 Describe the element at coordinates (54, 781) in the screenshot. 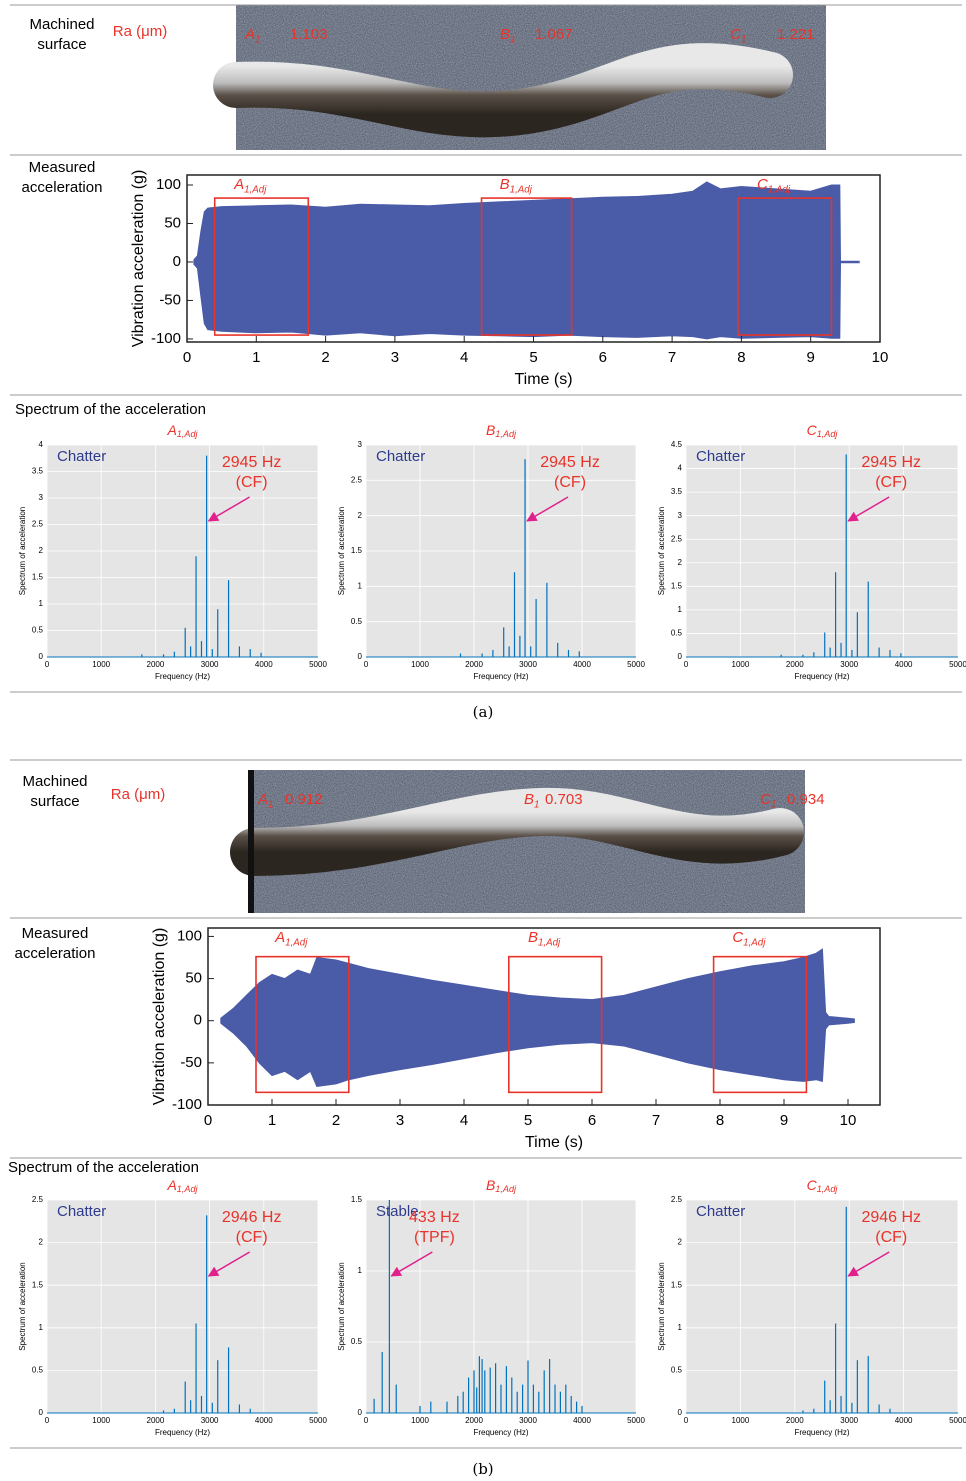

I see `surface-title: Machined` at that location.